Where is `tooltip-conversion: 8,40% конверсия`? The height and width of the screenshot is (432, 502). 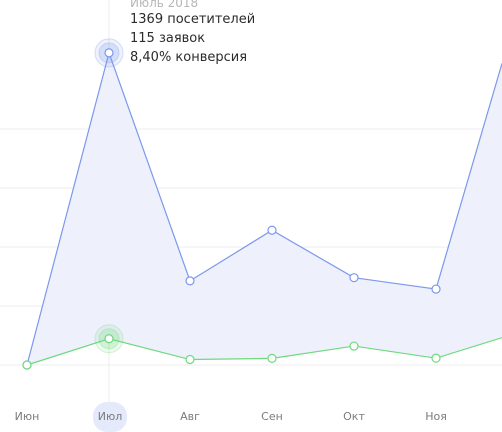 tooltip-conversion: 8,40% конверсия is located at coordinates (189, 57).